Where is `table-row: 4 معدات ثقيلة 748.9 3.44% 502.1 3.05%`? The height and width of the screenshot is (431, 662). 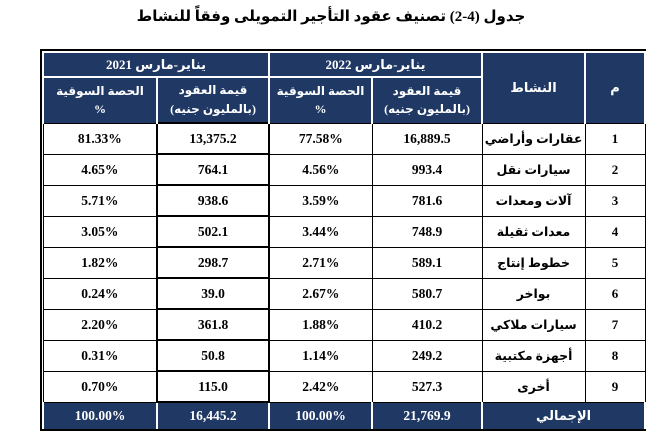 table-row: 4 معدات ثقيلة 748.9 3.44% 502.1 3.05% is located at coordinates (344, 231).